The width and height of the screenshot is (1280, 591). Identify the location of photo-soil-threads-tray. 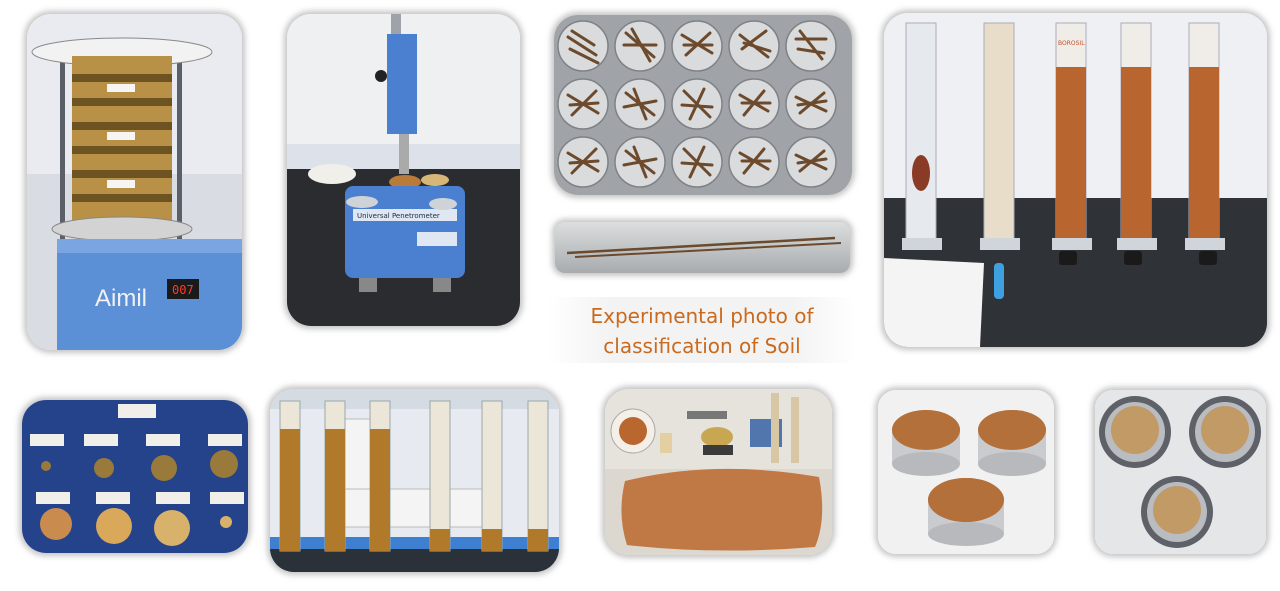
(703, 105).